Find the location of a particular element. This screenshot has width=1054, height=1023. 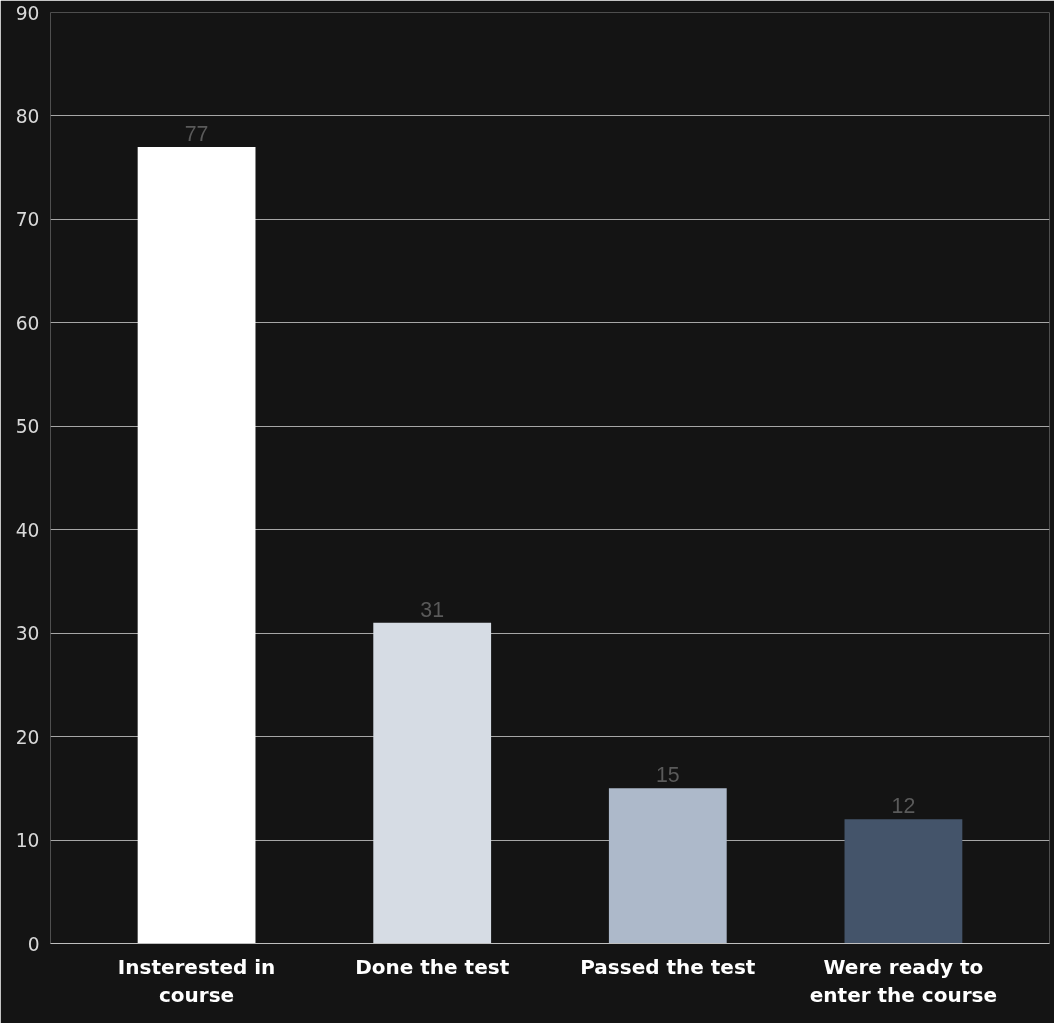

y-tick-label: 80 is located at coordinates (27, 116).